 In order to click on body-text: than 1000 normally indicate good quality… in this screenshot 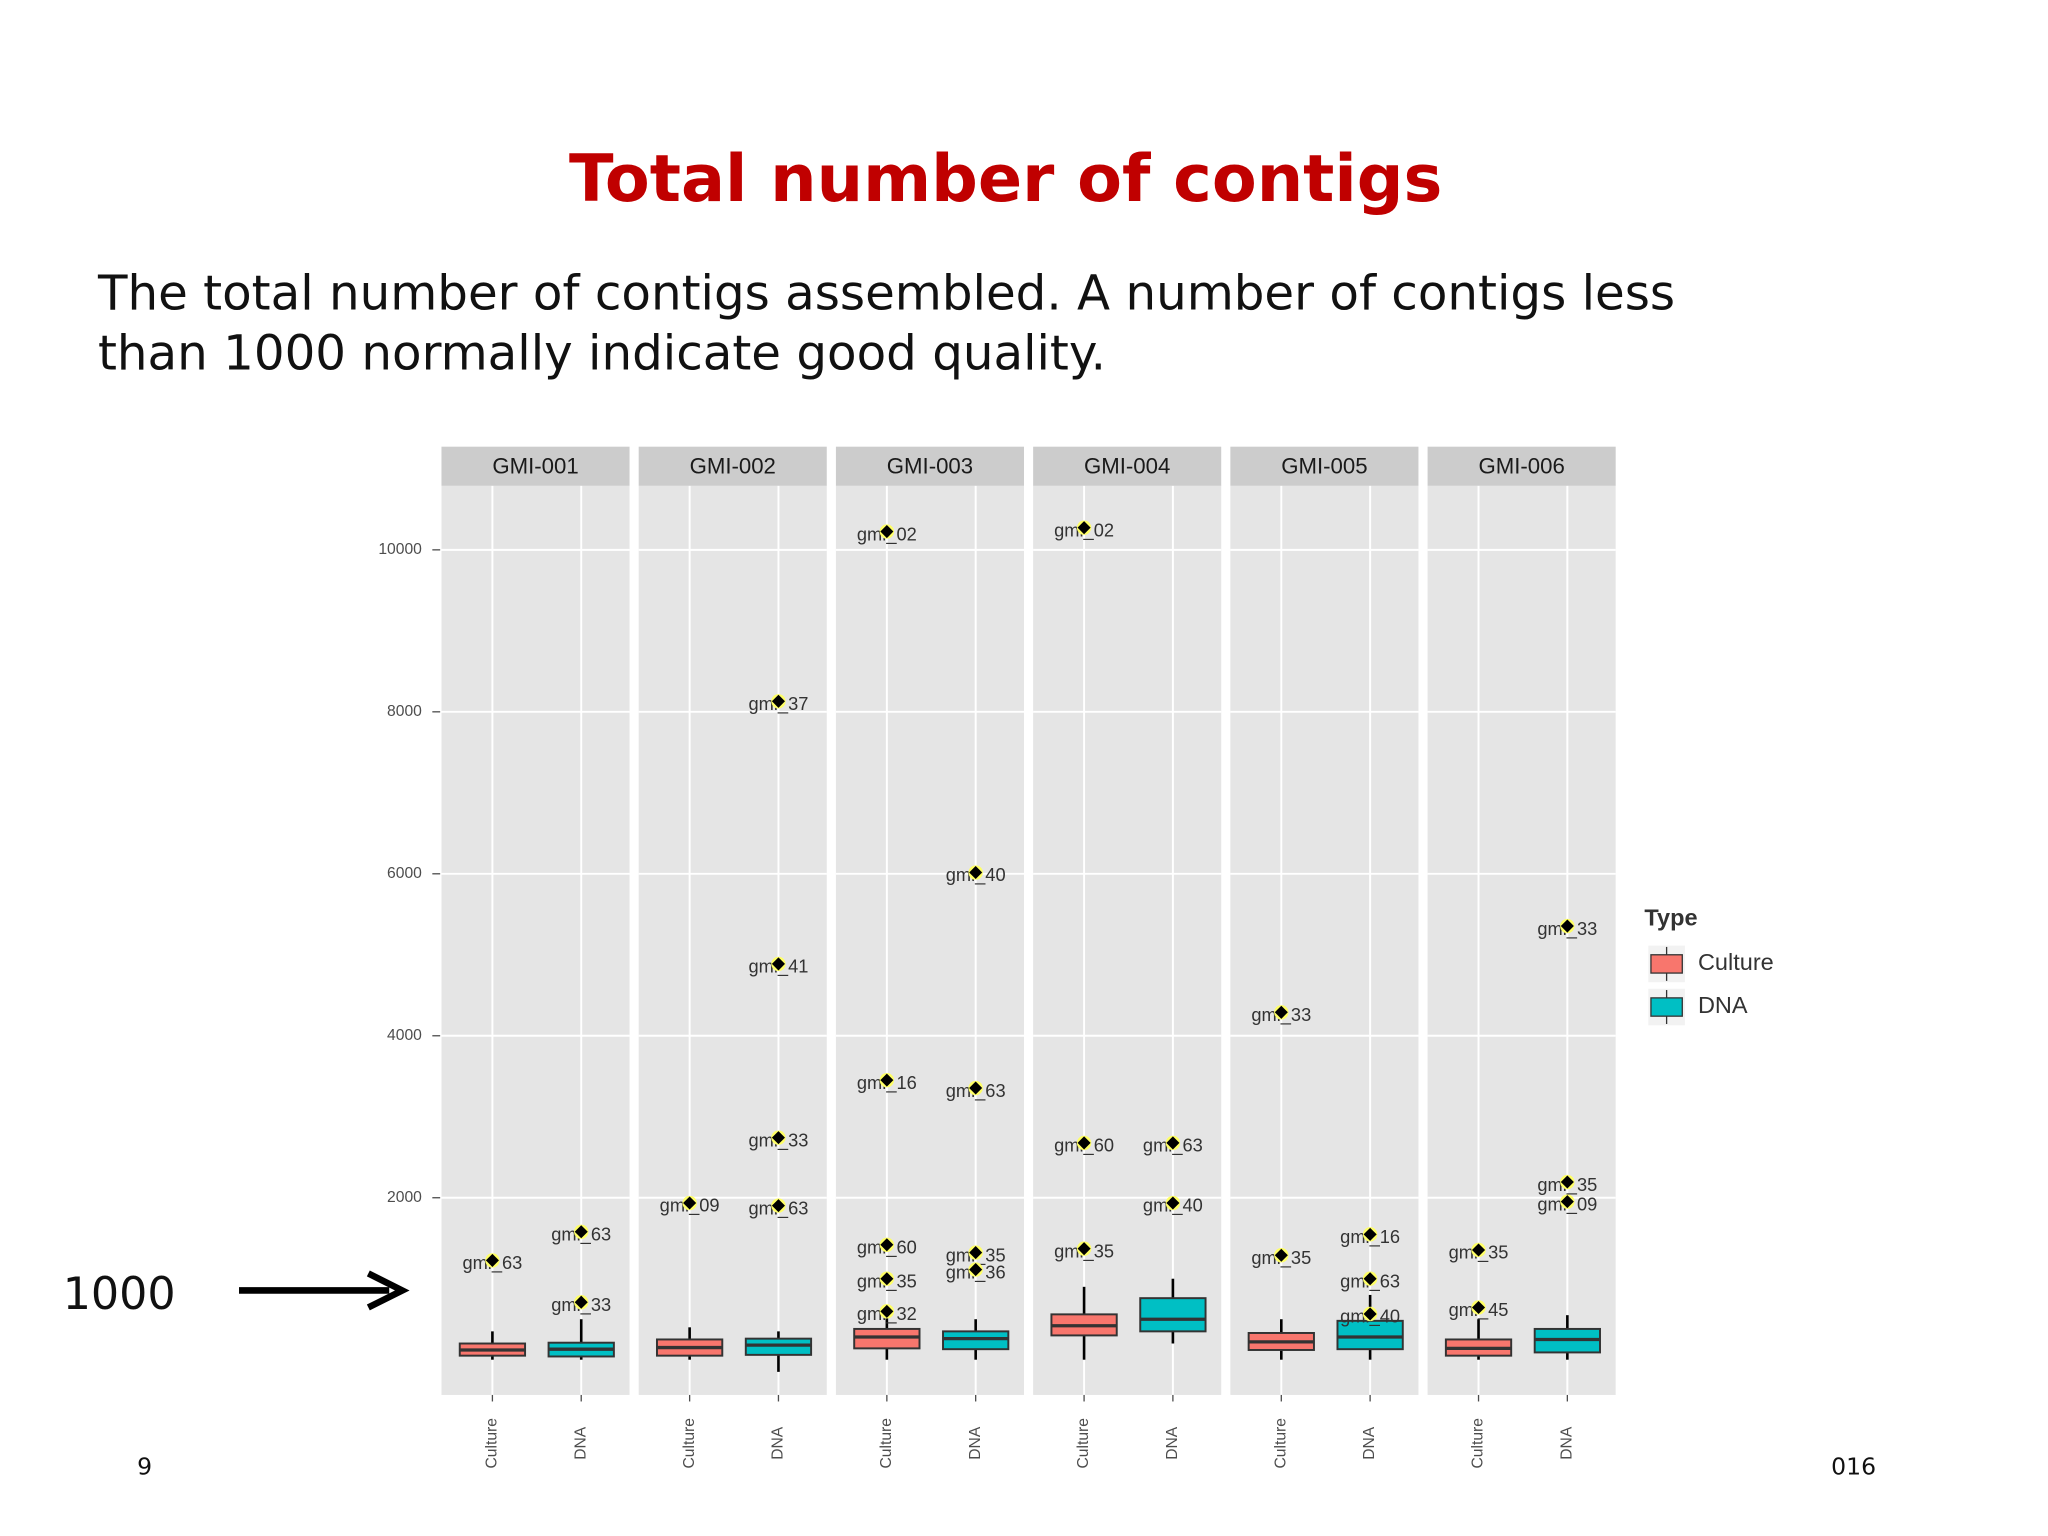, I will do `click(602, 354)`.